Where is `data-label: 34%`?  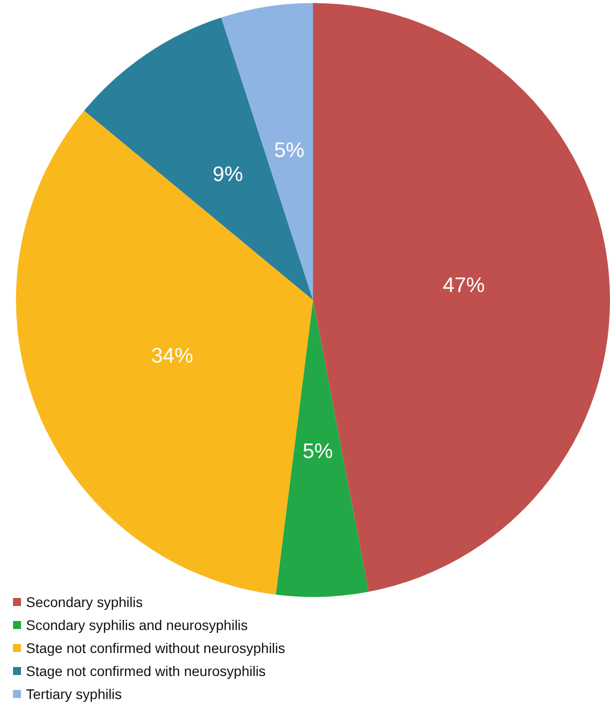
data-label: 34% is located at coordinates (172, 356).